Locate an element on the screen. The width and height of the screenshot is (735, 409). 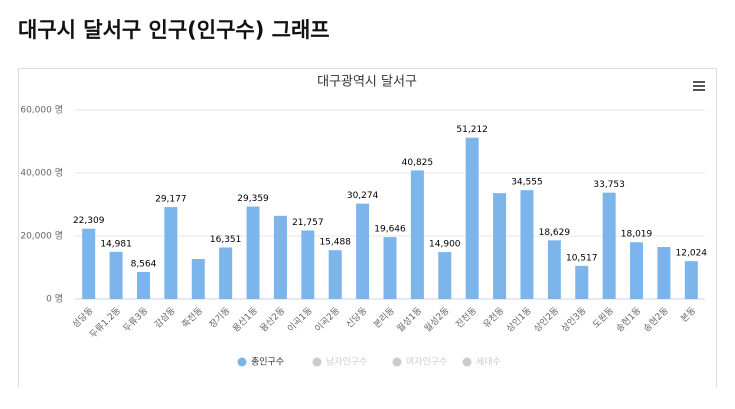
menu-icon is located at coordinates (699, 86).